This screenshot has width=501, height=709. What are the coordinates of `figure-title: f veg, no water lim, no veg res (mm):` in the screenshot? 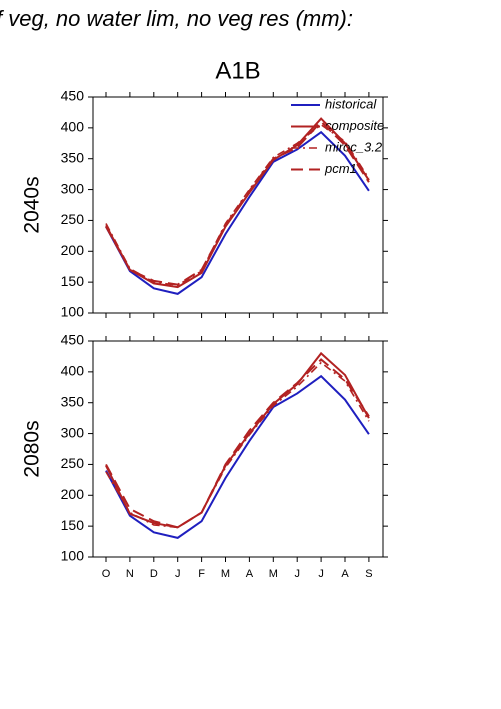 It's located at (176, 18).